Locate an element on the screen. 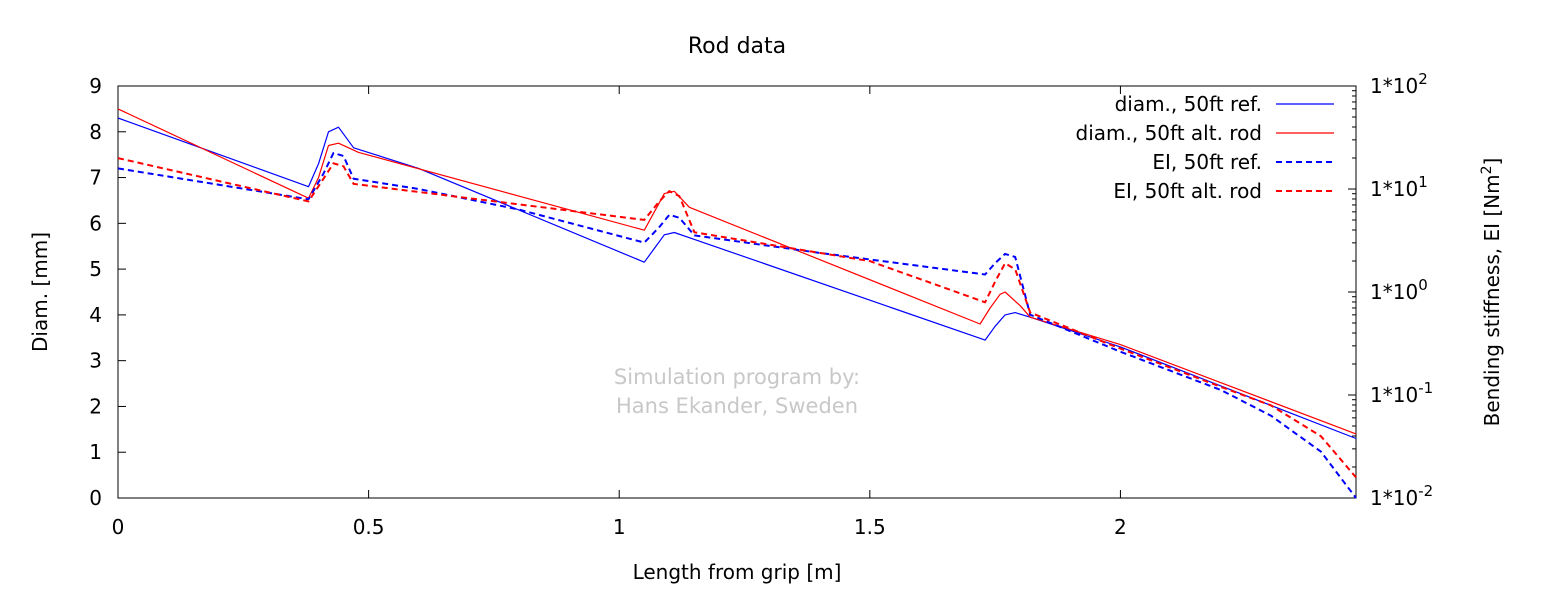  y2-tick-exp: 2 is located at coordinates (1423, 79).